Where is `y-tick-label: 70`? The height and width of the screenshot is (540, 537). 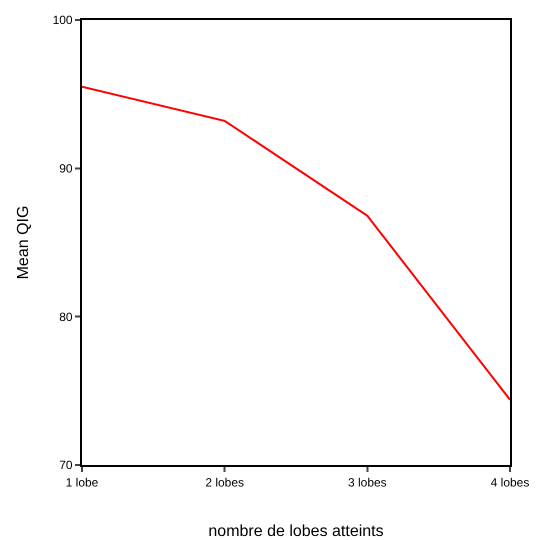
y-tick-label: 70 is located at coordinates (66, 465).